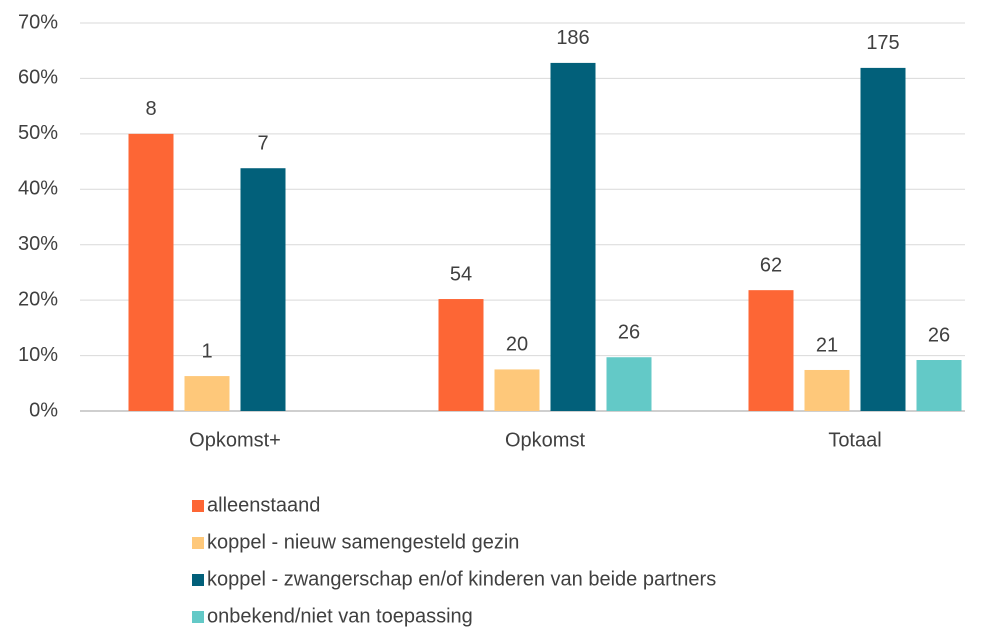 This screenshot has height=629, width=995. I want to click on data-label: 8, so click(150, 109).